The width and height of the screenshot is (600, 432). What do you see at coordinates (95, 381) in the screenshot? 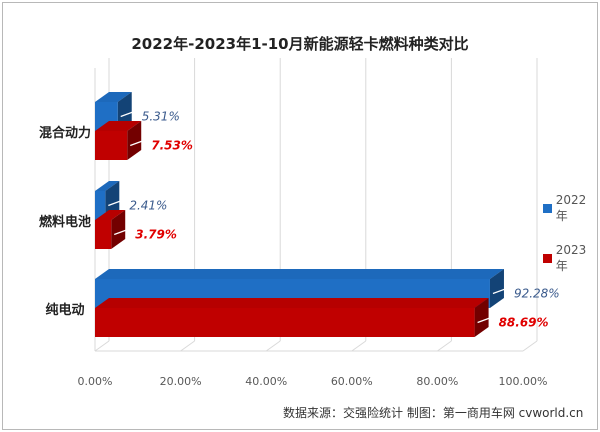
I see `x-tick-label-0: 0.00%` at bounding box center [95, 381].